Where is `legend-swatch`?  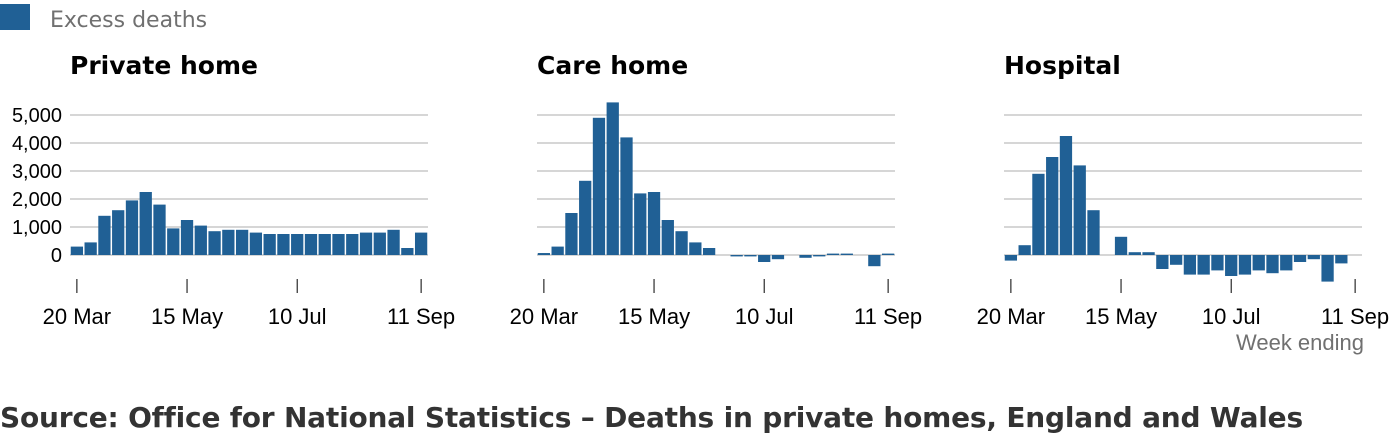
legend-swatch is located at coordinates (15, 17).